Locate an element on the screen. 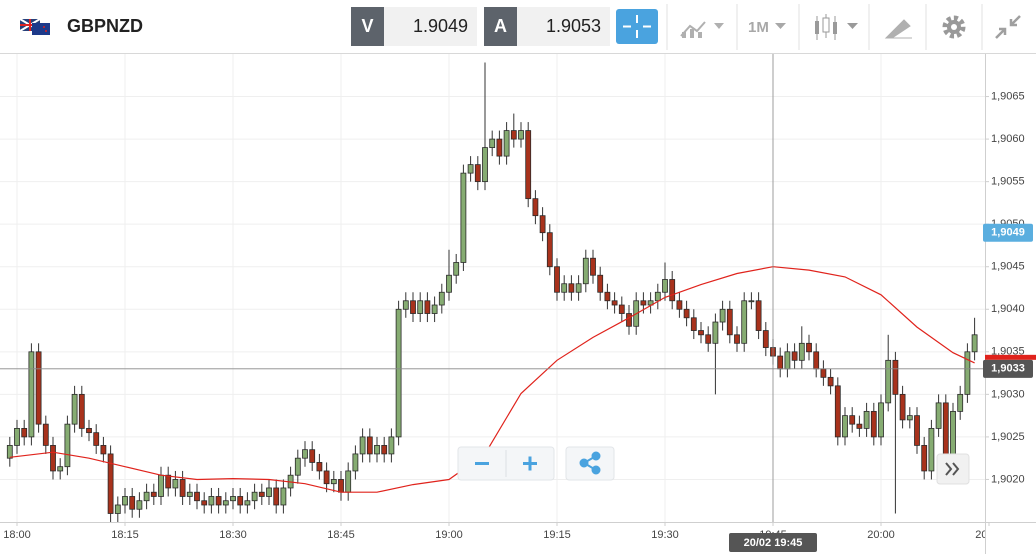 The width and height of the screenshot is (1036, 554). crosshair-time-label: 20/02 19:45 is located at coordinates (773, 543).